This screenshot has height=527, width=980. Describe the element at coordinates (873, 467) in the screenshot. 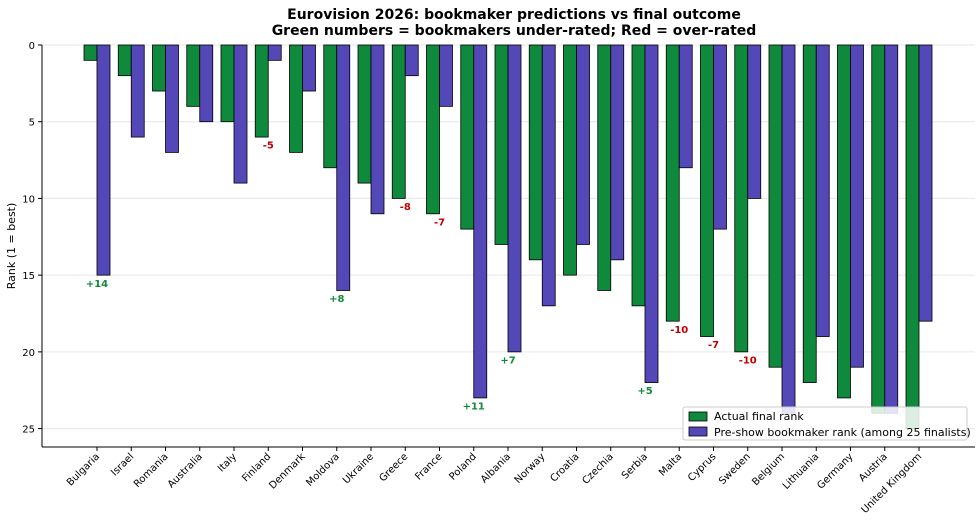

I see `x-tick-label-austria: Austria` at that location.